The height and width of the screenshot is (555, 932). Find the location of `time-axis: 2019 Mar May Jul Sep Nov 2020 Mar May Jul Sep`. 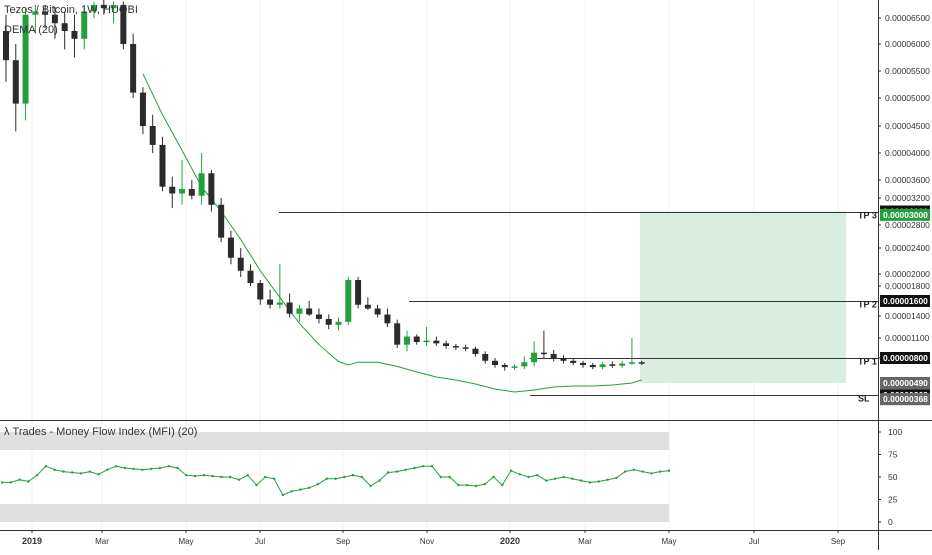

time-axis: 2019 Mar May Jul Sep Nov 2020 Mar May Jul Sep is located at coordinates (434, 538).